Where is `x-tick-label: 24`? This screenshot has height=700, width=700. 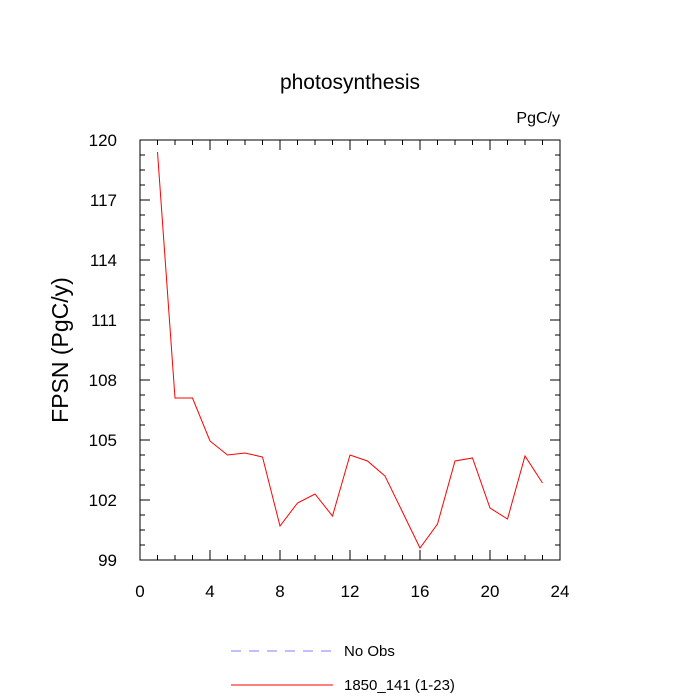
x-tick-label: 24 is located at coordinates (560, 591).